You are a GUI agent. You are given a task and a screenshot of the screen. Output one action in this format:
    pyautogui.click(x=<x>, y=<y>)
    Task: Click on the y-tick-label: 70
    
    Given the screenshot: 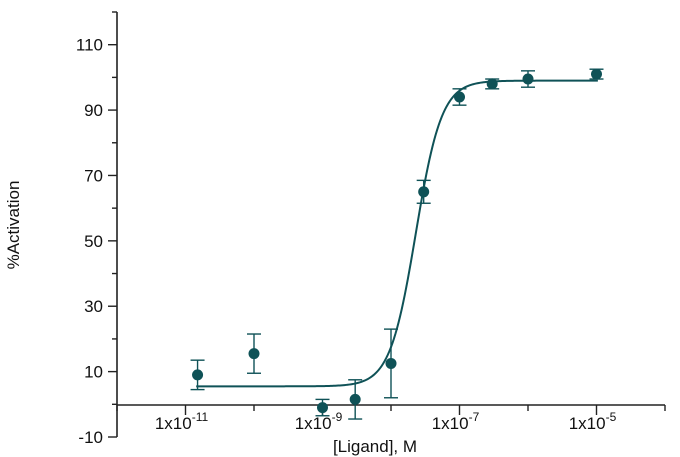 What is the action you would take?
    pyautogui.click(x=93, y=175)
    